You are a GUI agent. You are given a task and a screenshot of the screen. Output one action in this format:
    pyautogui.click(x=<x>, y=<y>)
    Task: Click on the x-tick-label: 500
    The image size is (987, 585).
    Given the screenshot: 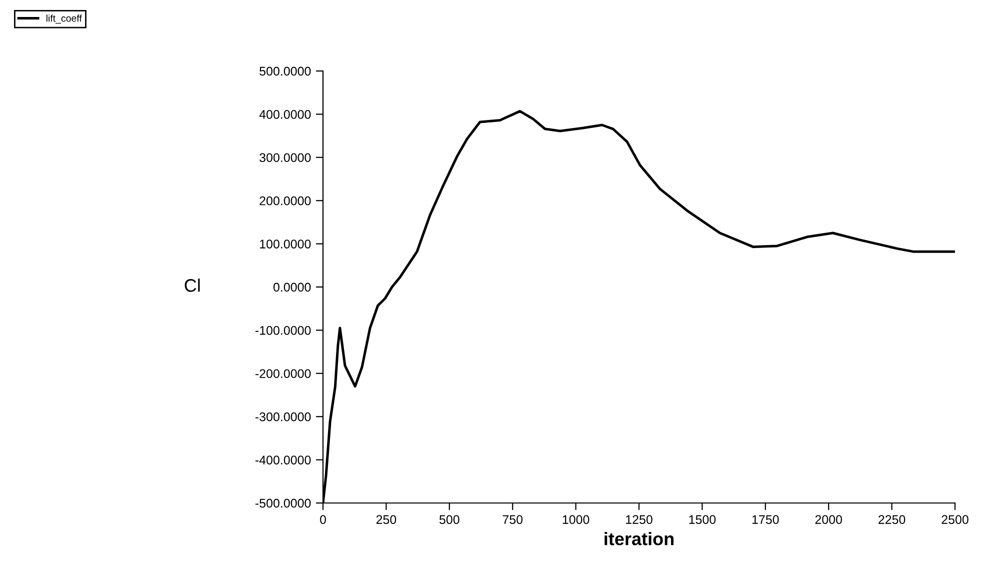 What is the action you would take?
    pyautogui.click(x=449, y=519)
    